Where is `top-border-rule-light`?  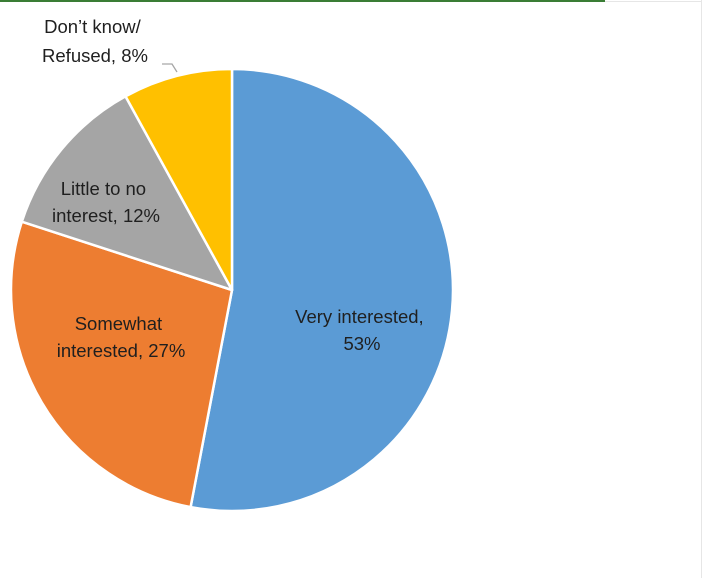
top-border-rule-light is located at coordinates (653, 1).